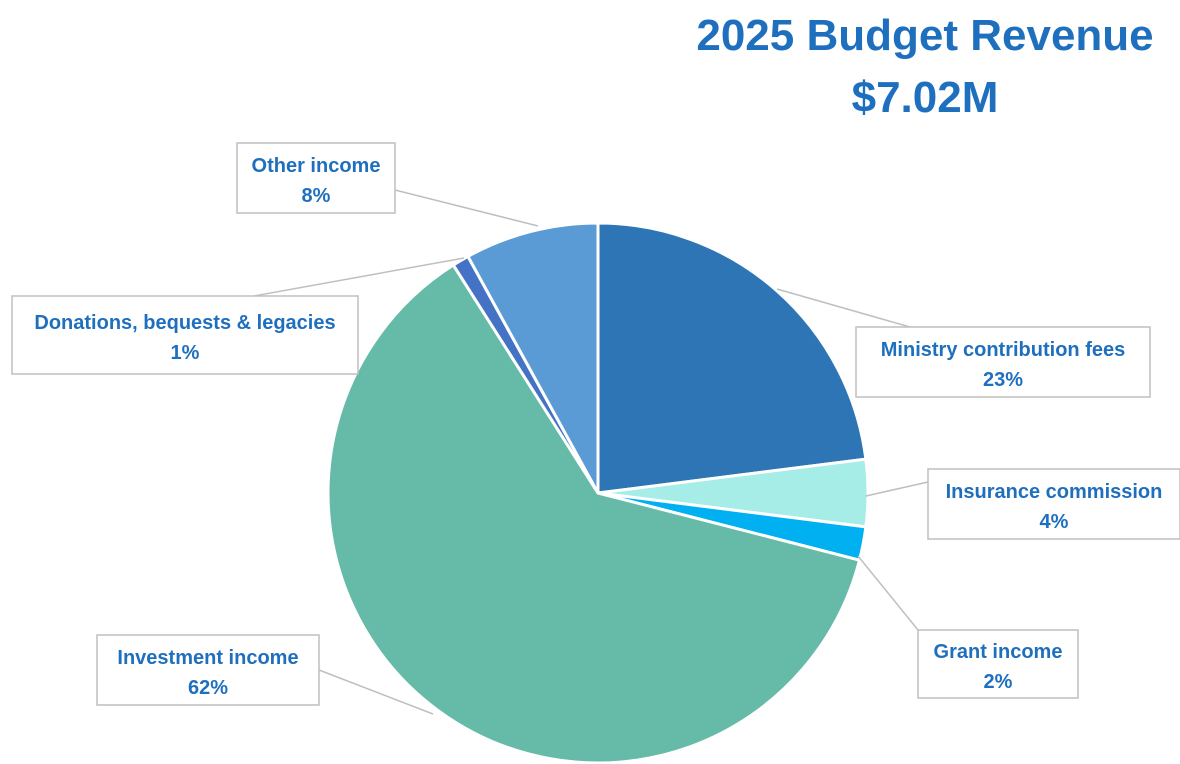  I want to click on slice-value-label: 8%, so click(316, 196).